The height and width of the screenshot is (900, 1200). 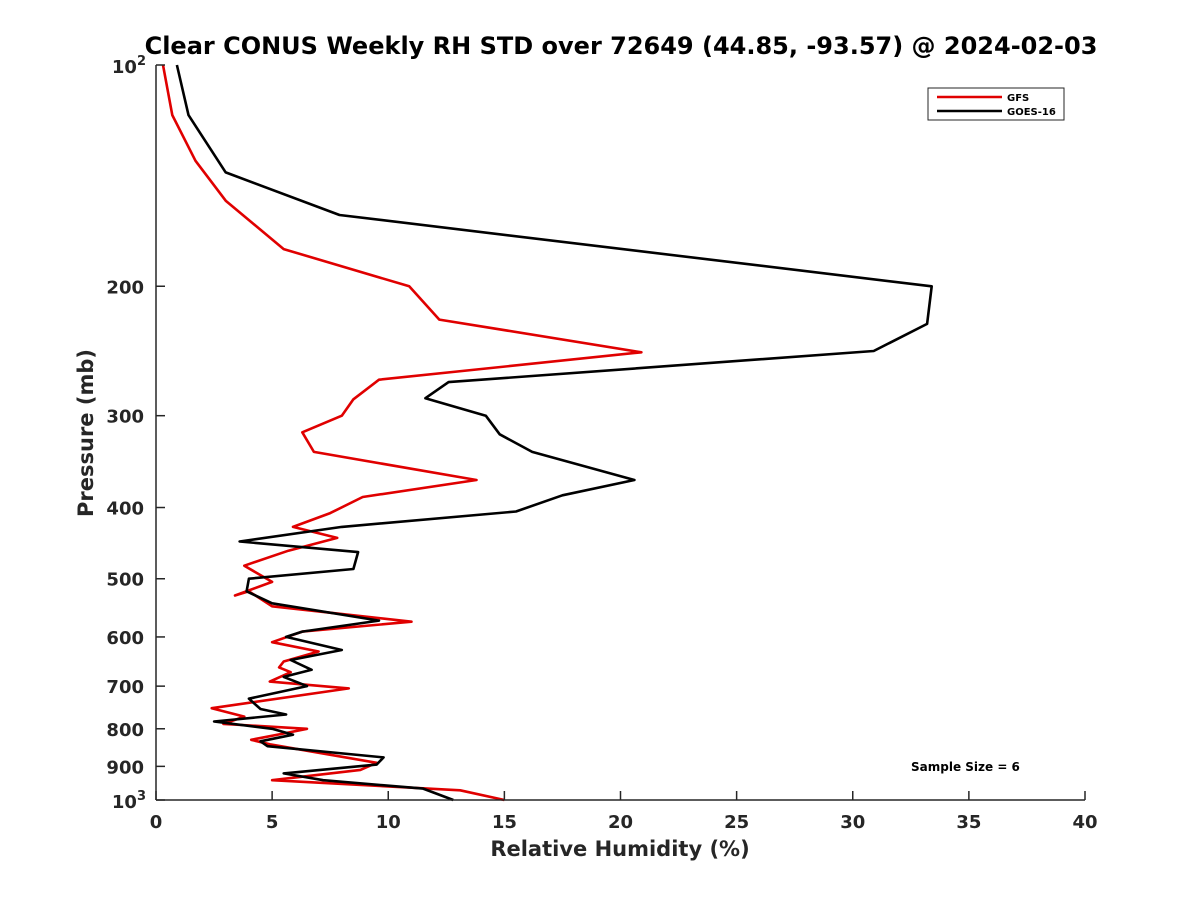 What do you see at coordinates (125, 638) in the screenshot?
I see `y-tick-label: 600` at bounding box center [125, 638].